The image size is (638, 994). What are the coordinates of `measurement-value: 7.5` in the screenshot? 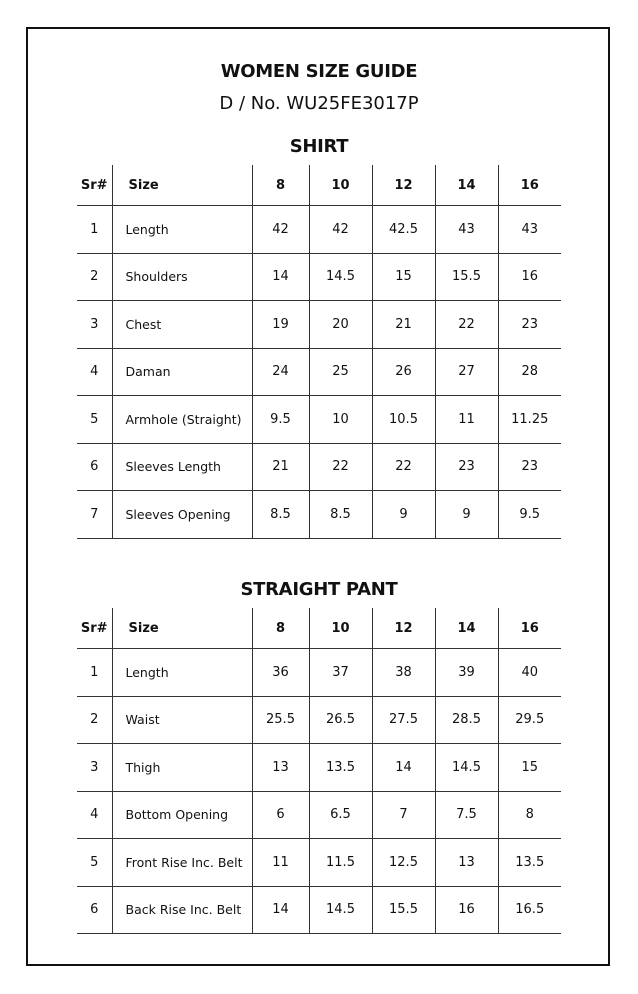 It's located at (466, 815).